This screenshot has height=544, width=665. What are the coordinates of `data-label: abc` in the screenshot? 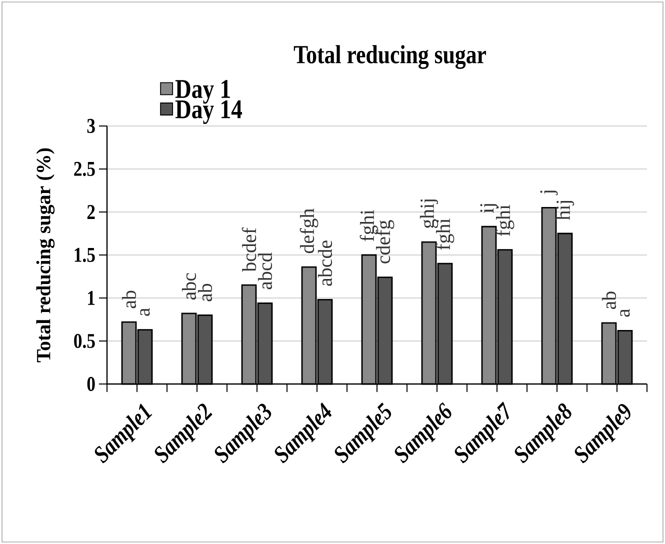 It's located at (189, 286).